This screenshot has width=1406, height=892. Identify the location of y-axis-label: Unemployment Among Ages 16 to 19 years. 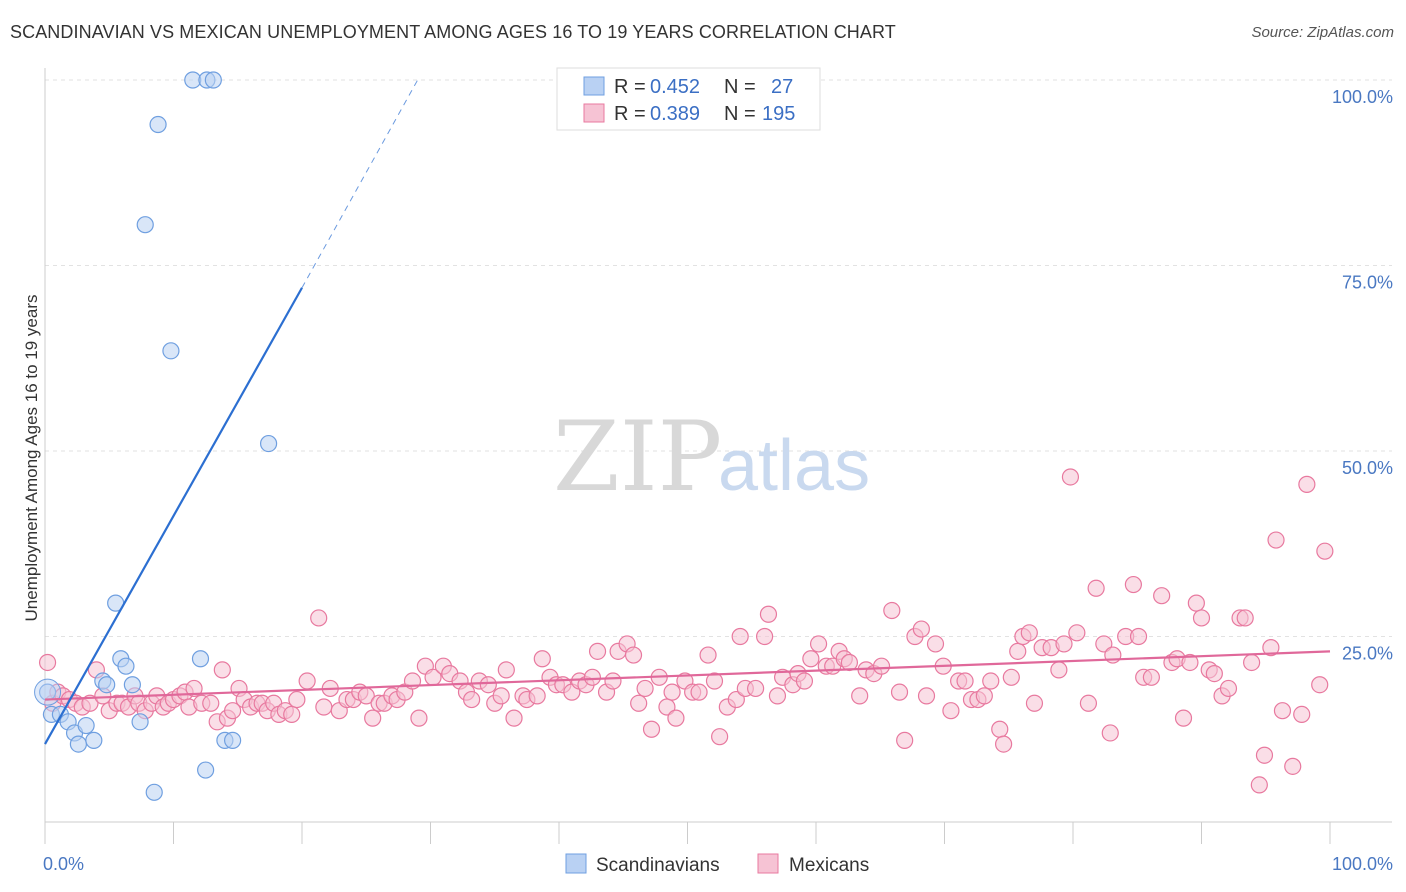
(31, 458).